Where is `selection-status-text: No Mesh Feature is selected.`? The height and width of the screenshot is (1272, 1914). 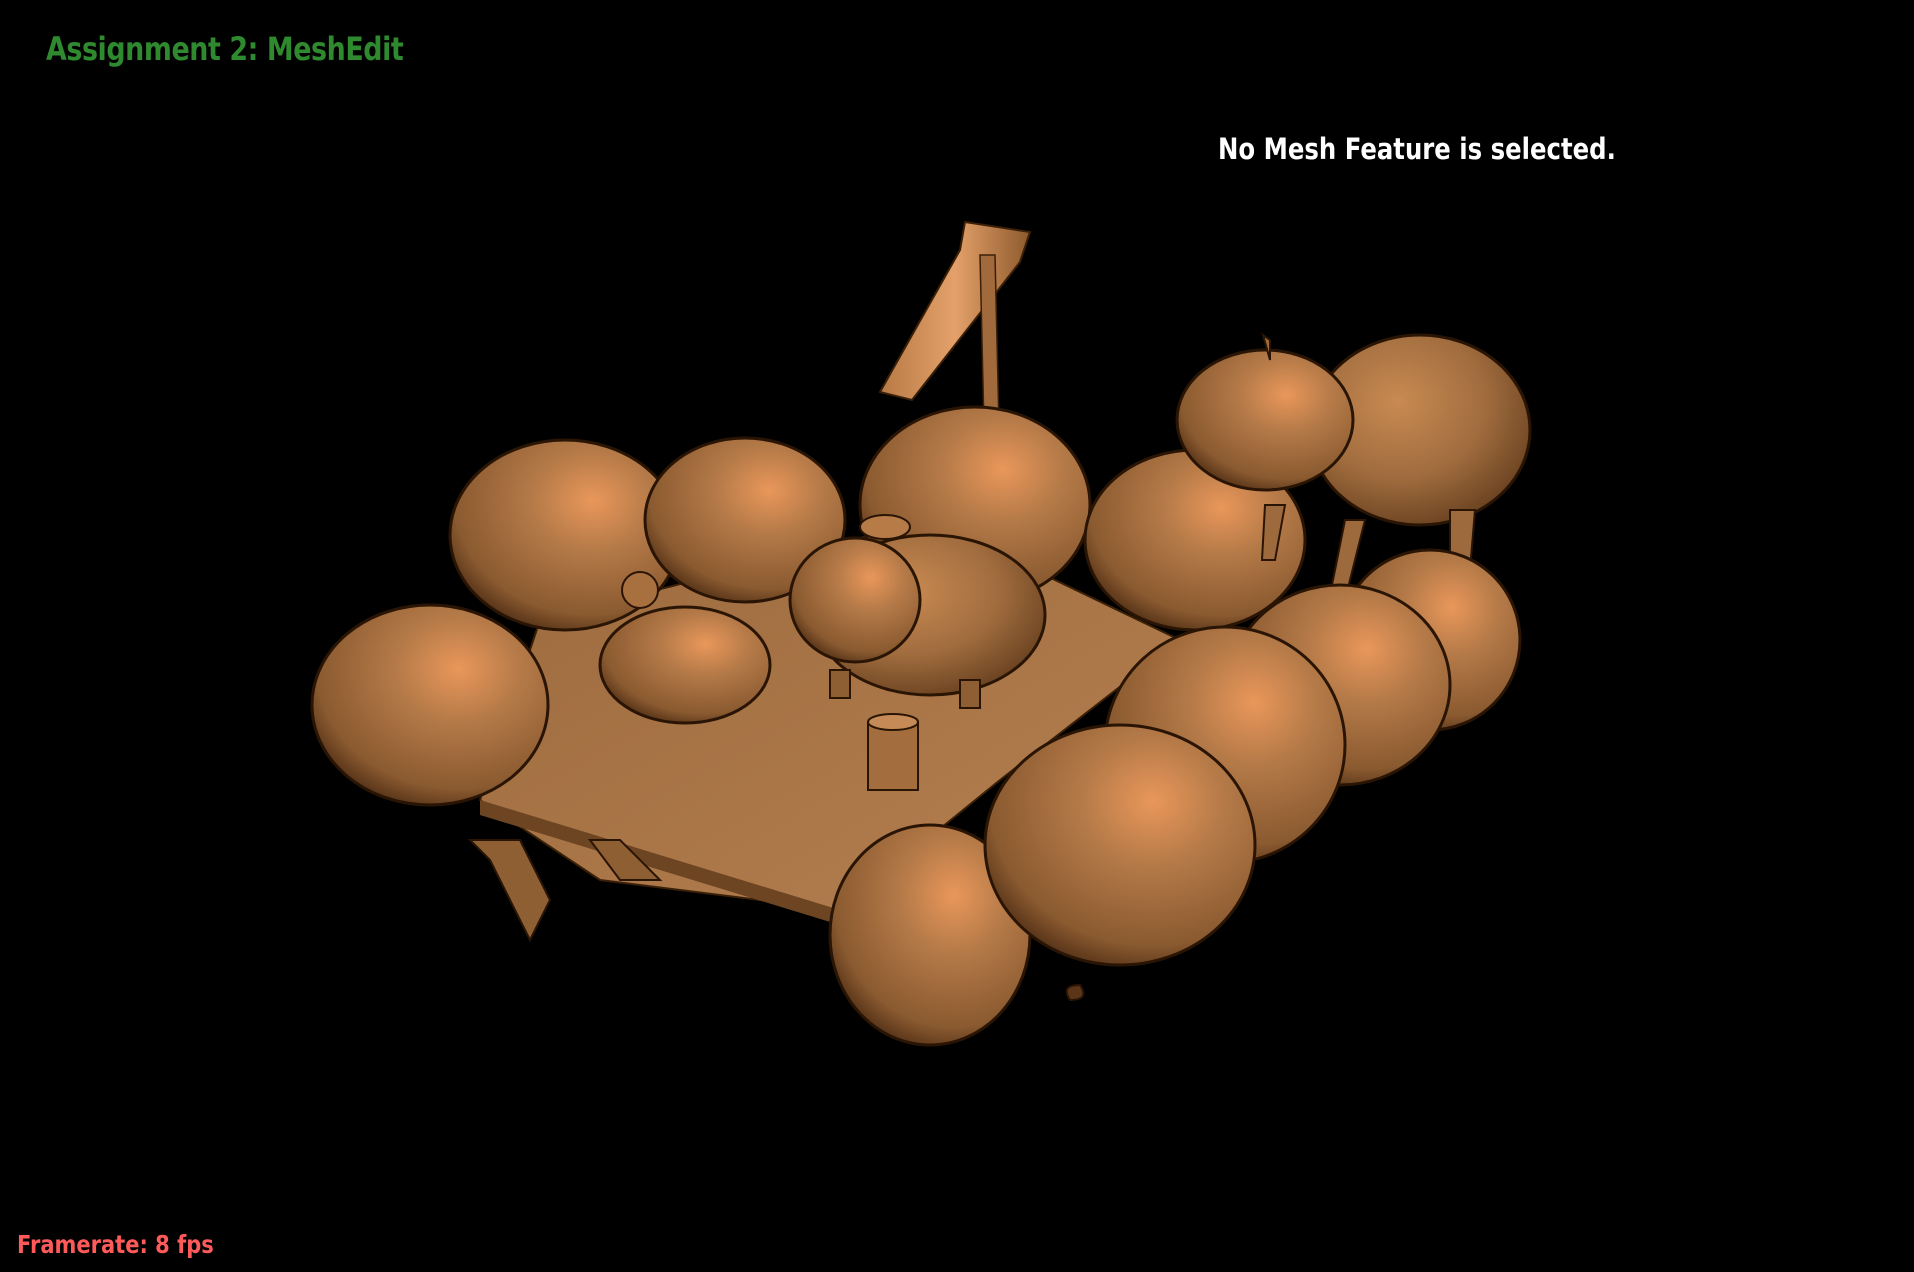
selection-status-text: No Mesh Feature is selected. is located at coordinates (1417, 149).